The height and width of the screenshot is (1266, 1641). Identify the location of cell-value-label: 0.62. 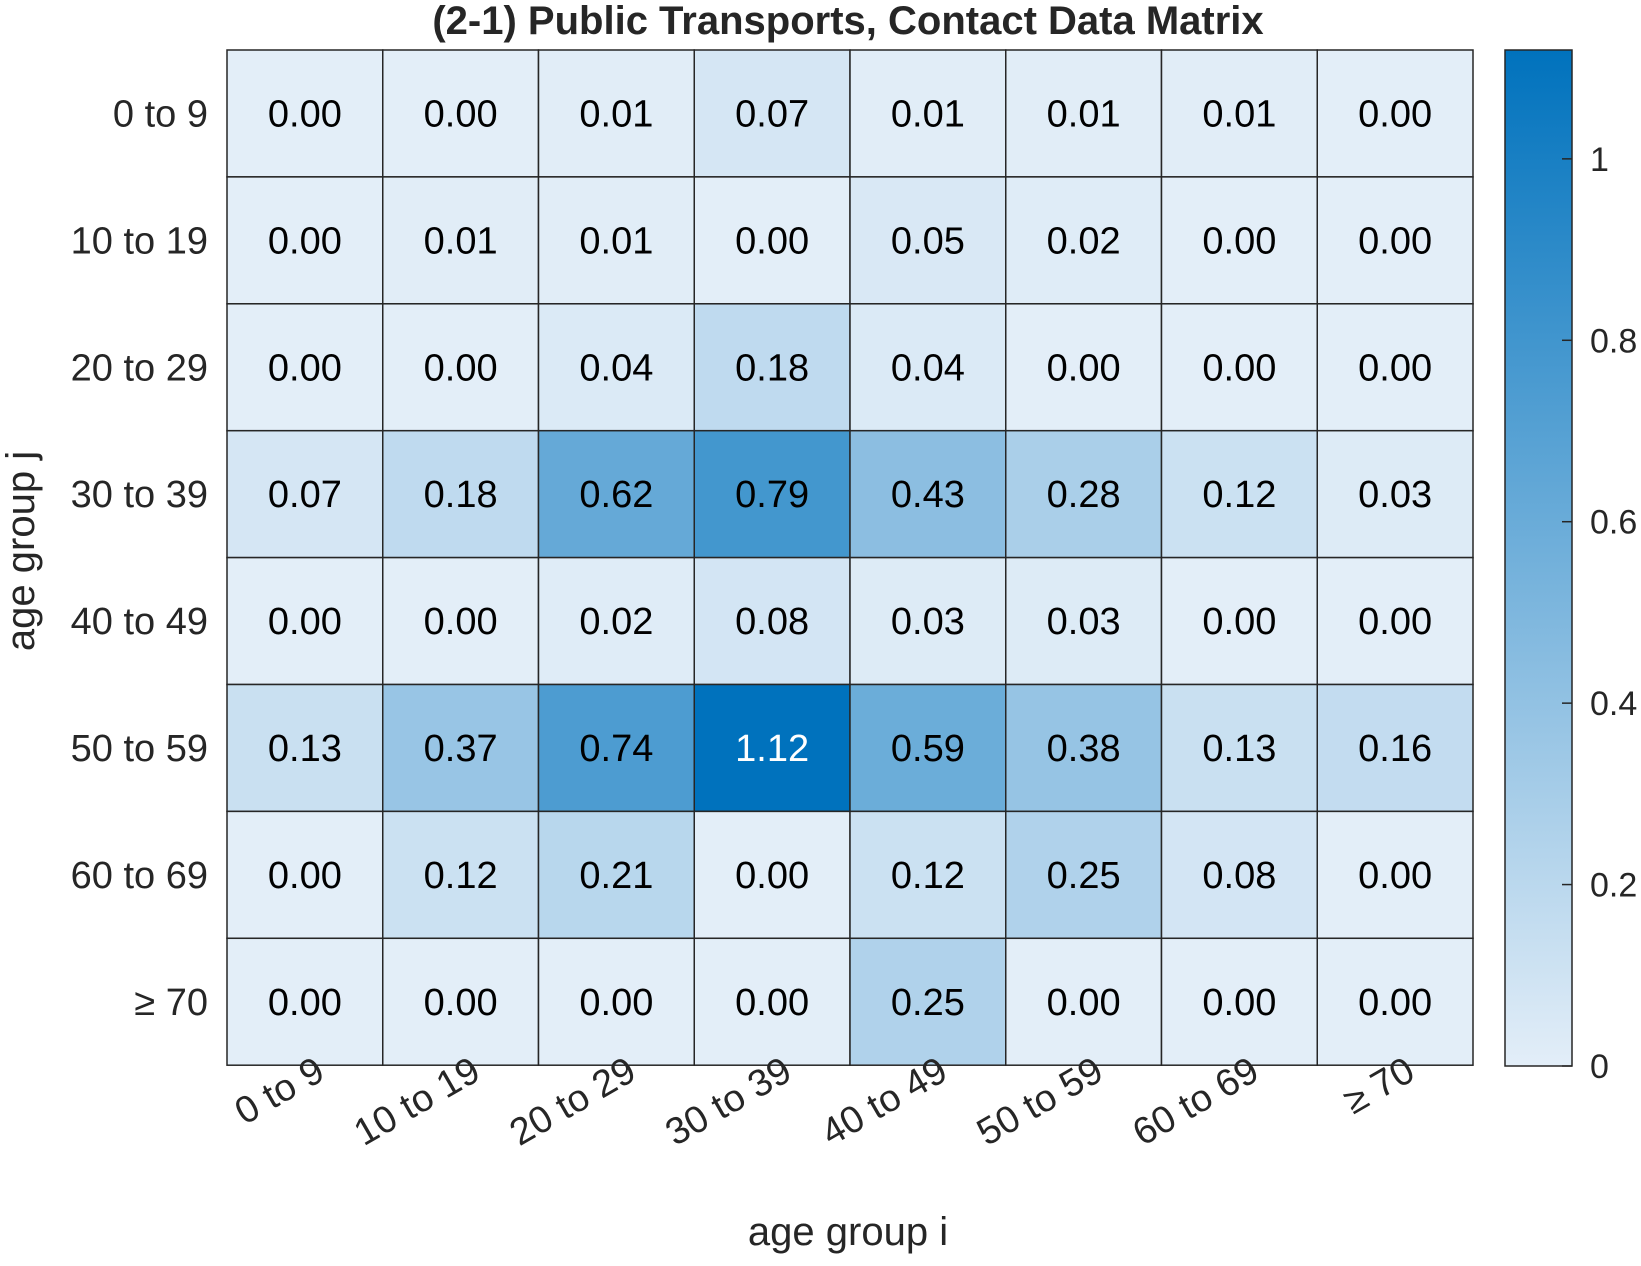
(616, 495).